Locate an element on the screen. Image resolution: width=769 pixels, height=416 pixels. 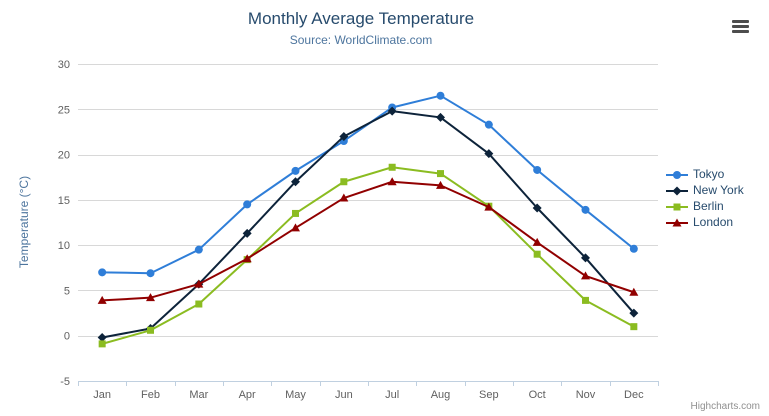
y-axis-label: -5 is located at coordinates (65, 382).